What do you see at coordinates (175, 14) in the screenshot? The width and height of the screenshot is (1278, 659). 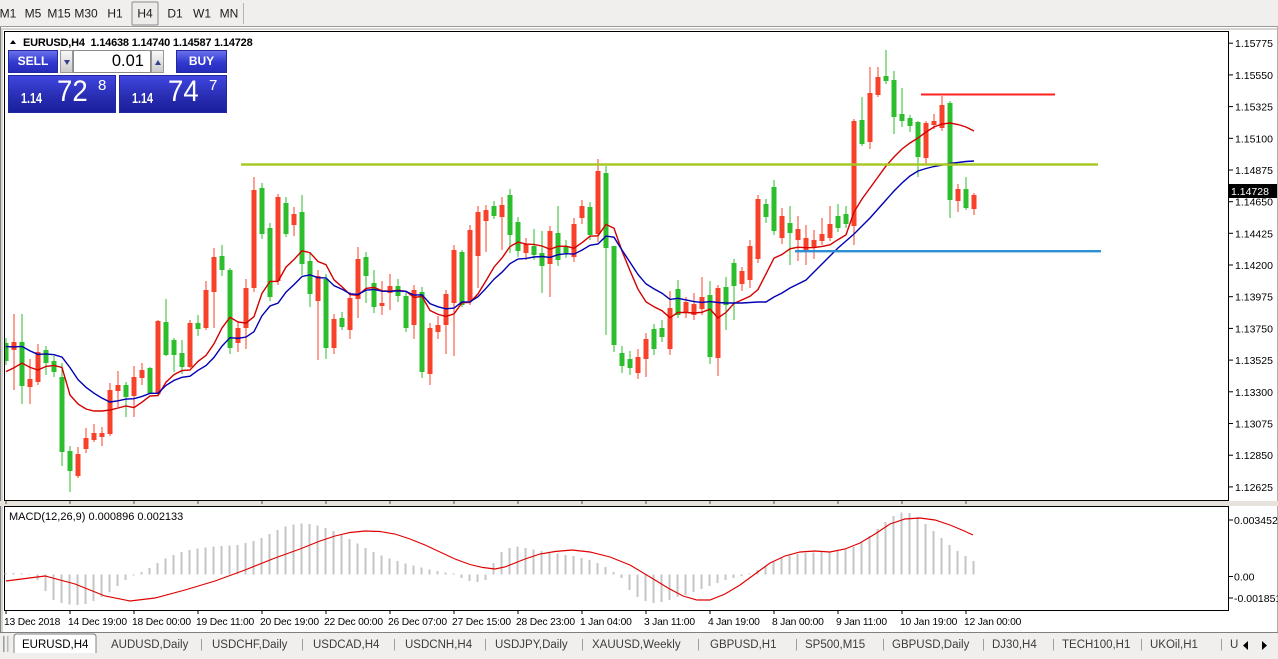 I see `svg-text: D1` at bounding box center [175, 14].